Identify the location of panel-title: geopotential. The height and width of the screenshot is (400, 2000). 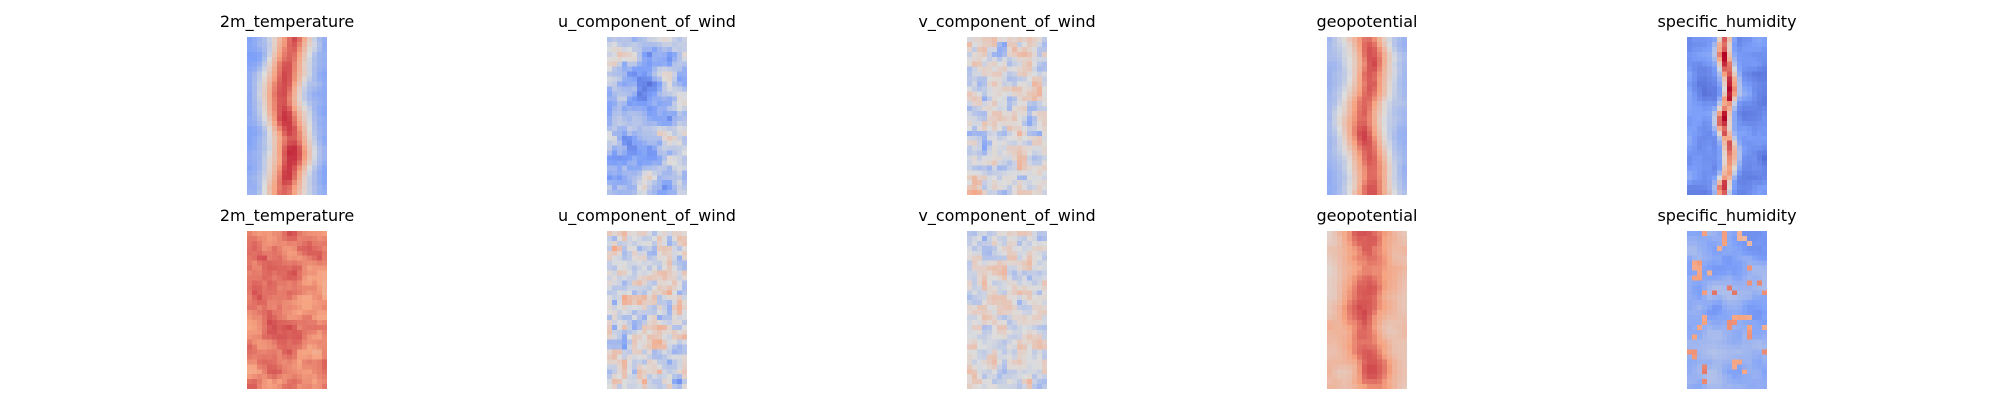
(1367, 21).